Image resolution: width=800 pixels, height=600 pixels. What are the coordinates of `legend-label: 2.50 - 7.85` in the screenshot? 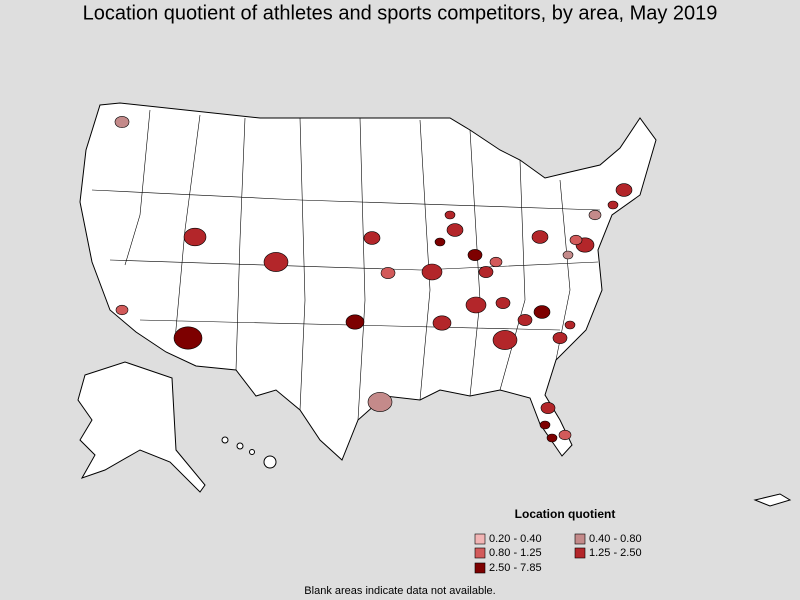 It's located at (515, 568).